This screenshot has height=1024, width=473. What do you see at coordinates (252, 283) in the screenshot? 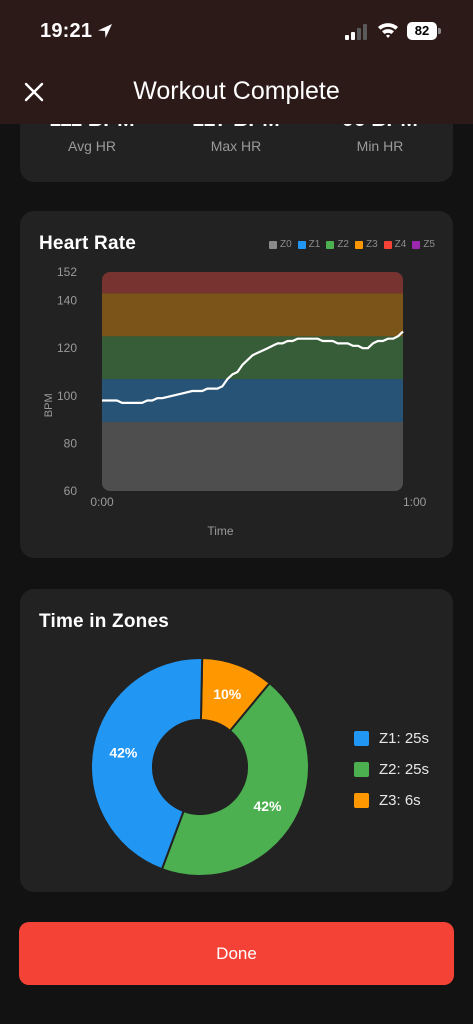
I see `zone-band-z4` at bounding box center [252, 283].